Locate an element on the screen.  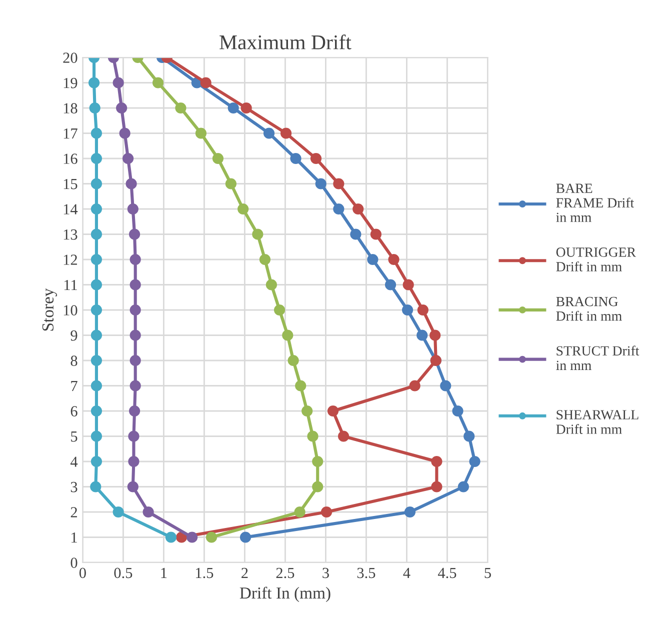
y-tick-label: 14 is located at coordinates (71, 209).